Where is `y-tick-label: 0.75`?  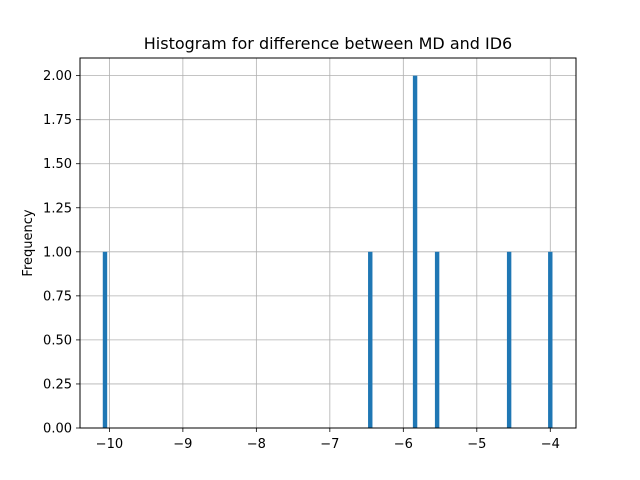 y-tick-label: 0.75 is located at coordinates (57, 296).